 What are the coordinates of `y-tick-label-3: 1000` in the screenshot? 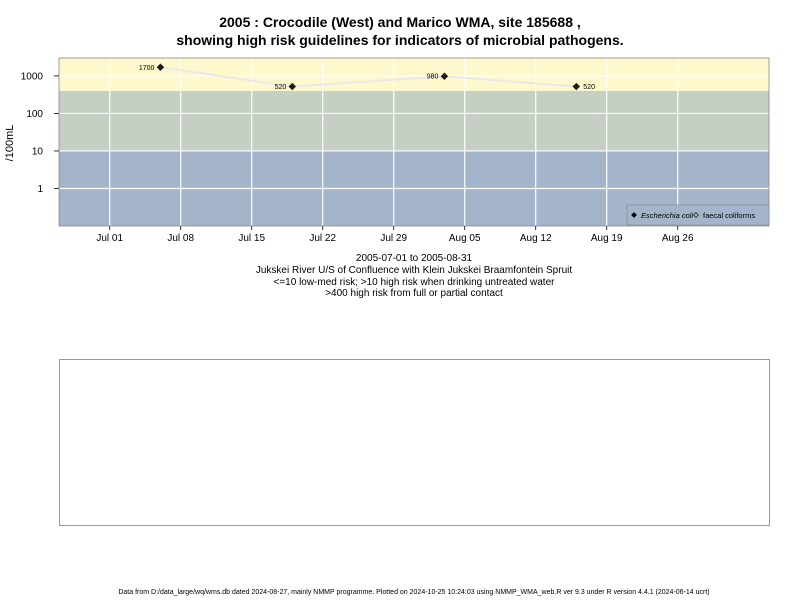 It's located at (32, 76).